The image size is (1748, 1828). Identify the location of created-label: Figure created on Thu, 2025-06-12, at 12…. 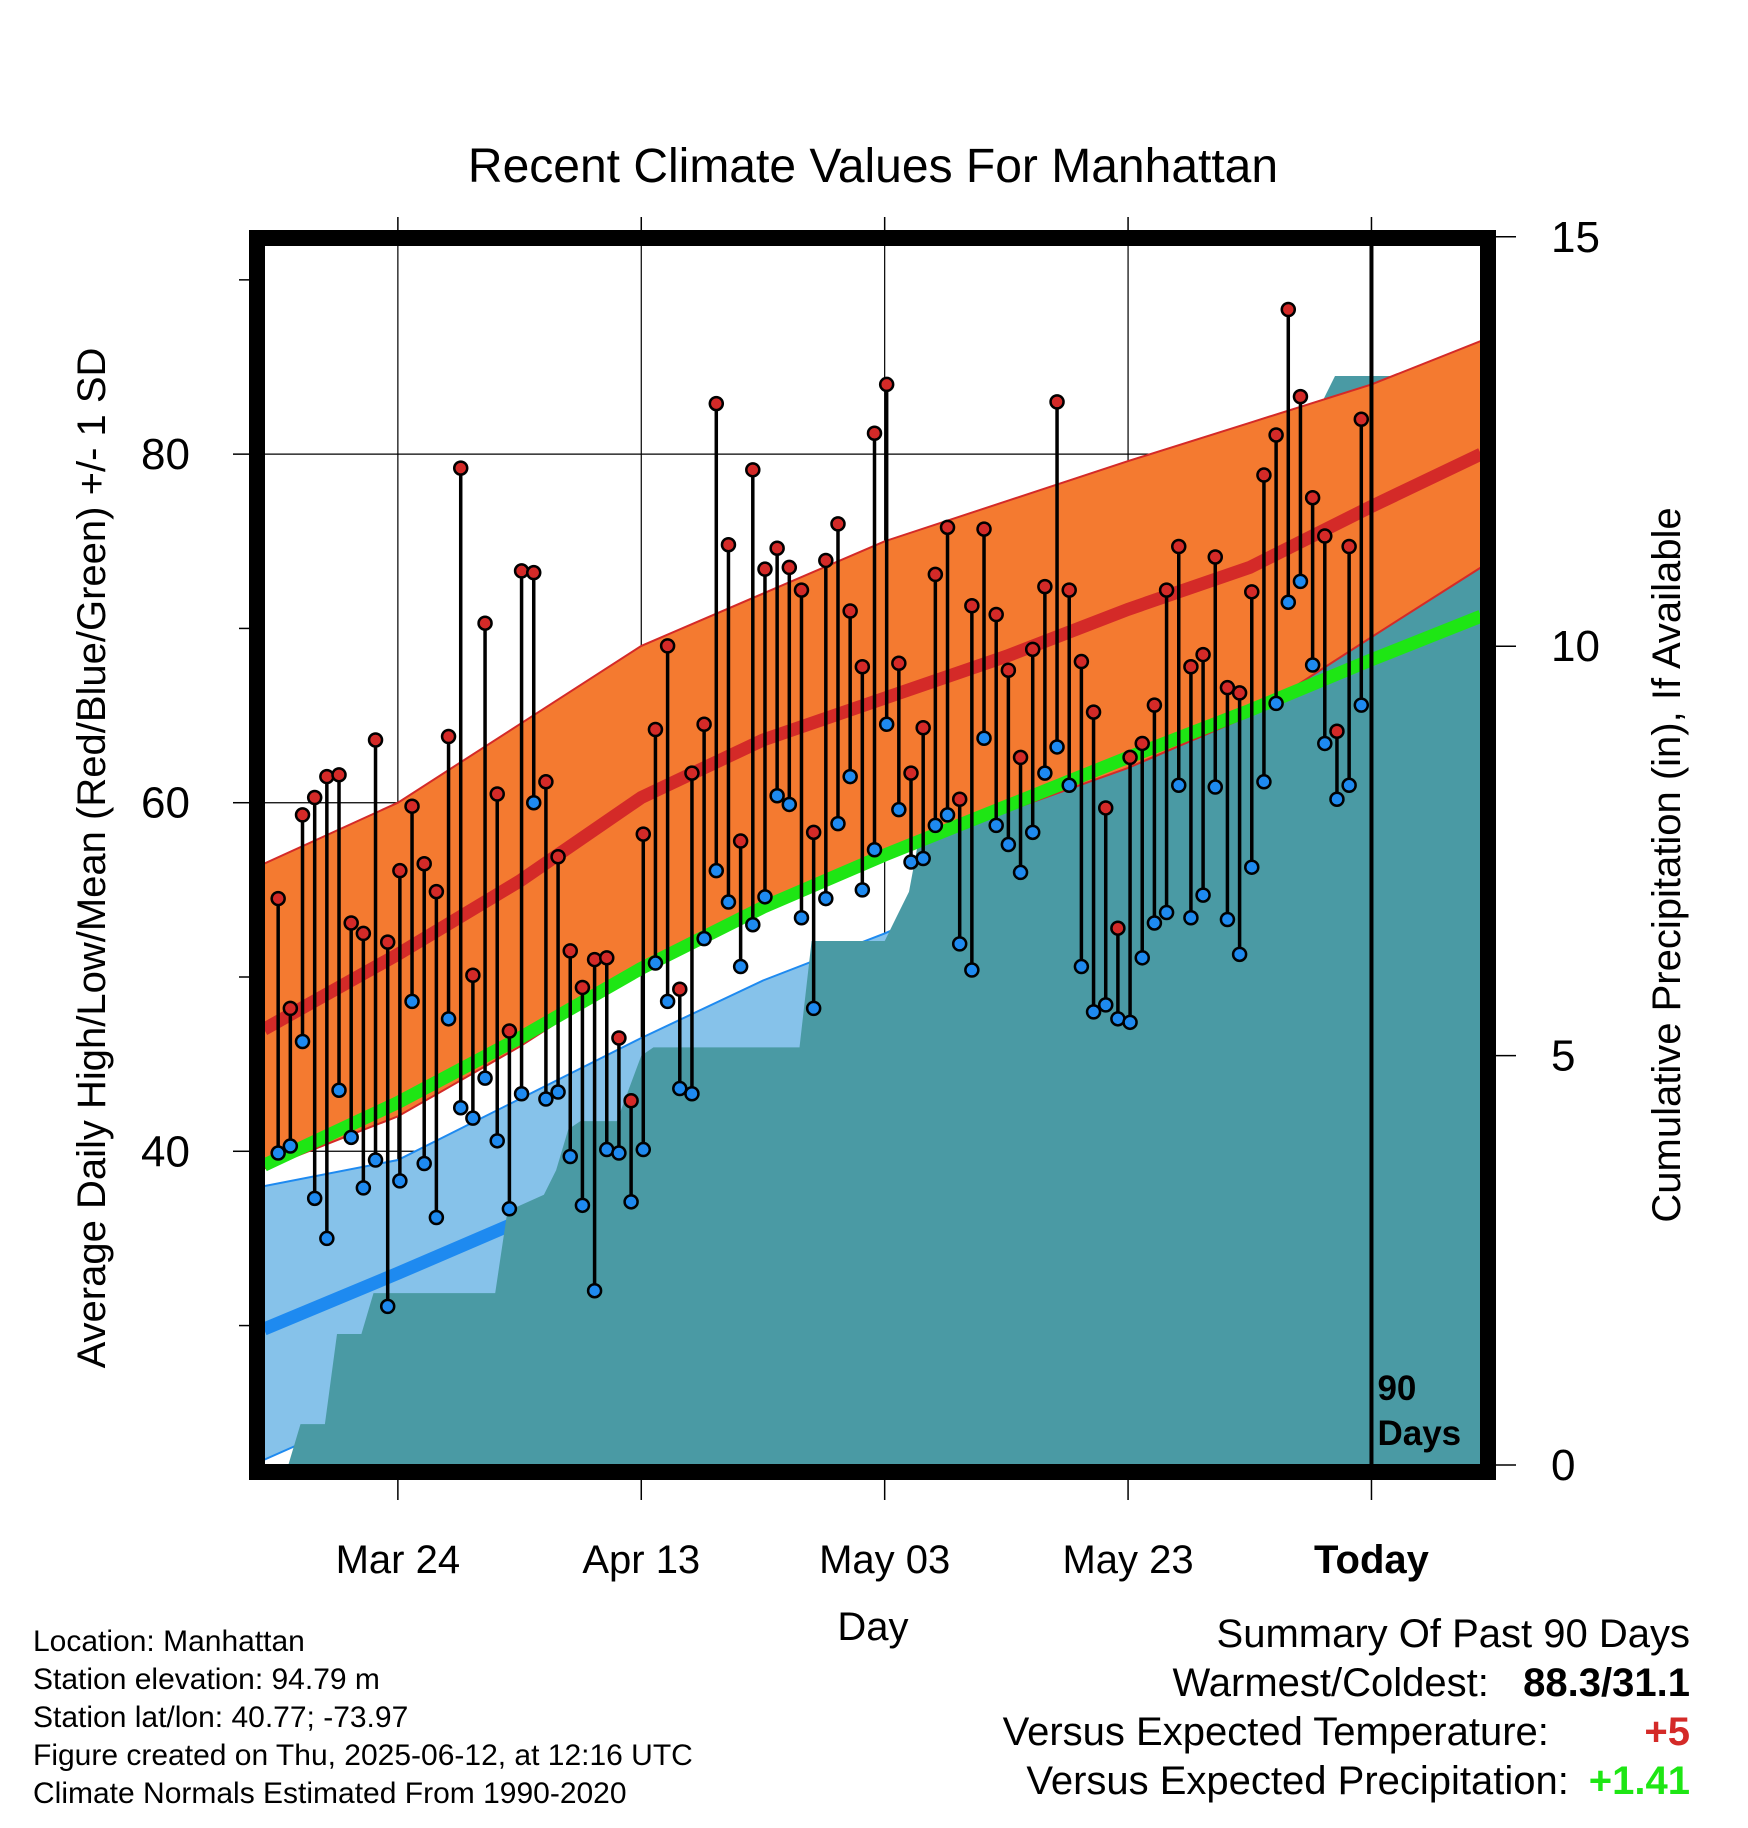
(363, 1755).